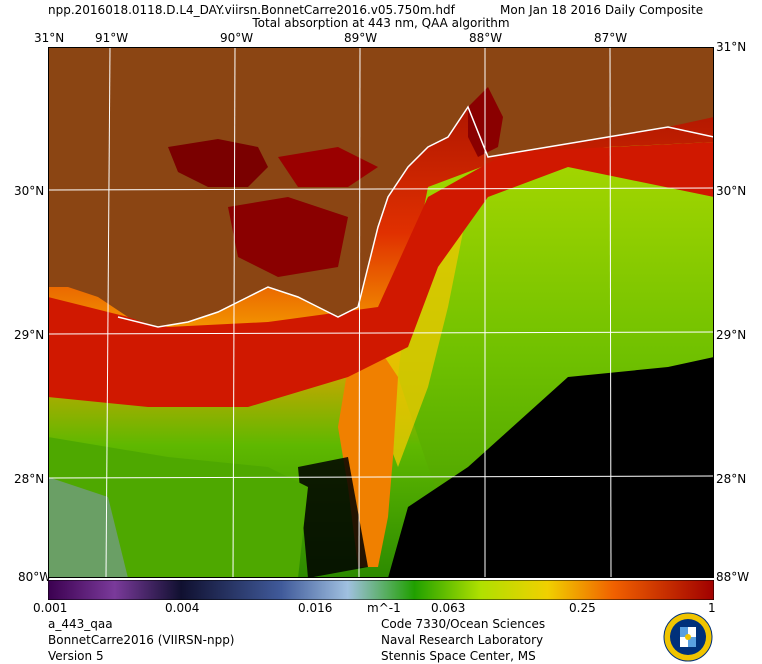 This screenshot has width=762, height=664. Describe the element at coordinates (602, 10) in the screenshot. I see `title-date: Mon Jan 18 2016 Daily Composite` at that location.